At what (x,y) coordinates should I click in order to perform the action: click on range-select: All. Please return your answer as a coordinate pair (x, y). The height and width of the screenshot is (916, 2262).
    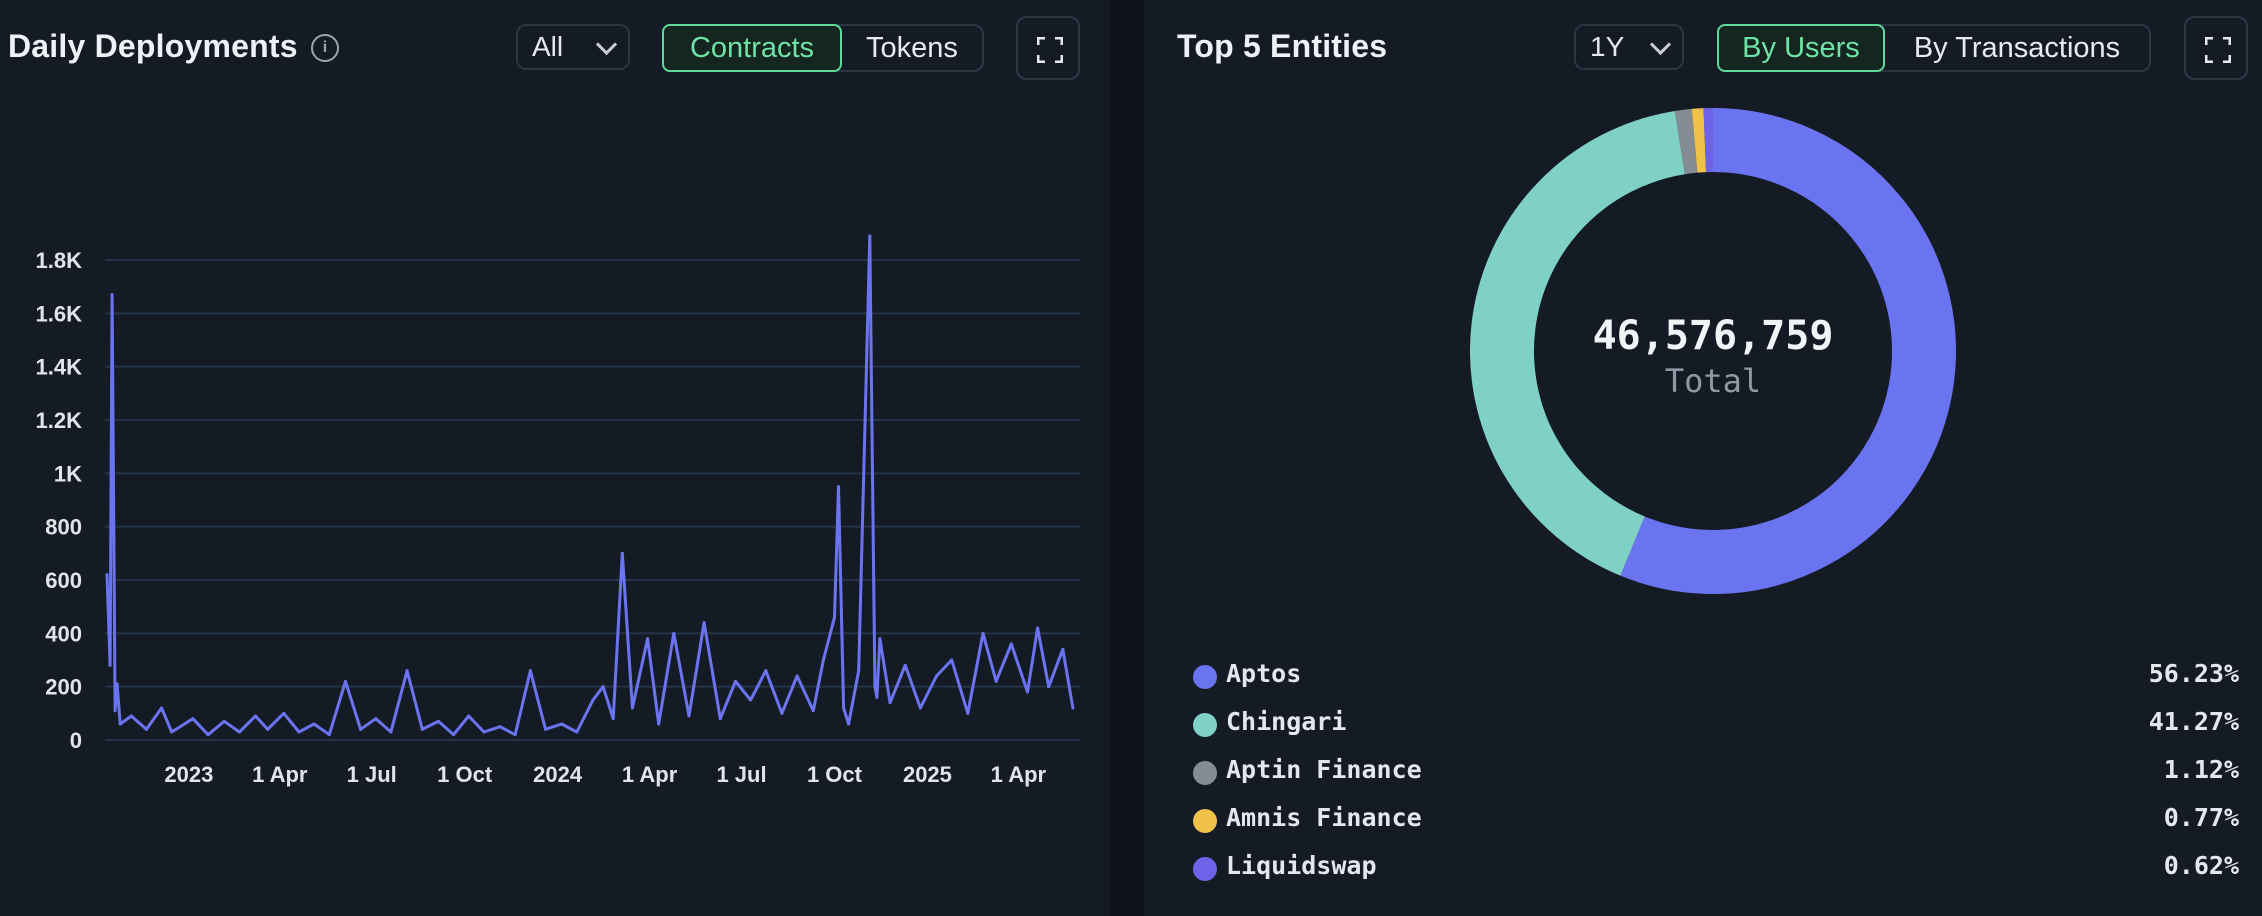
    Looking at the image, I should click on (573, 47).